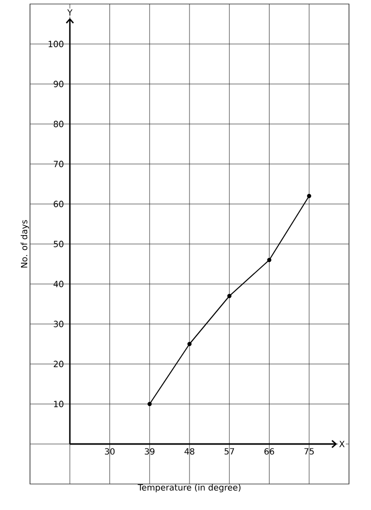 The width and height of the screenshot is (371, 510). I want to click on x-tick-label: 48, so click(189, 451).